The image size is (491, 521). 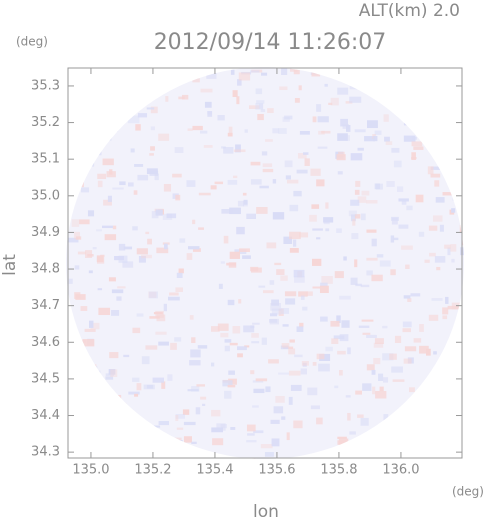 What do you see at coordinates (276, 470) in the screenshot?
I see `x-tick-label: 135.6` at bounding box center [276, 470].